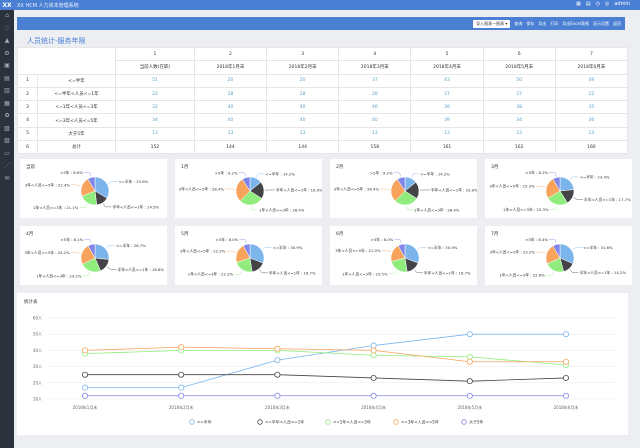 Image resolution: width=640 pixels, height=448 pixels. What do you see at coordinates (7, 78) in the screenshot?
I see `doc-icon: ▤` at bounding box center [7, 78].